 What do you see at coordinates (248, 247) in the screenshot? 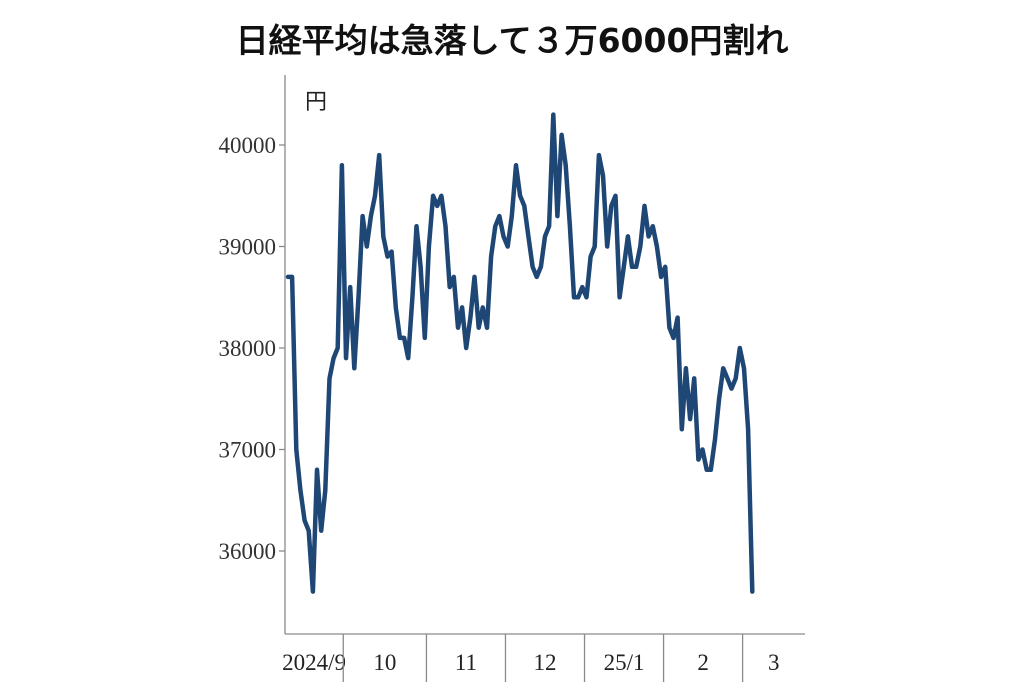
I see `y-tick-label: 39000` at bounding box center [248, 247].